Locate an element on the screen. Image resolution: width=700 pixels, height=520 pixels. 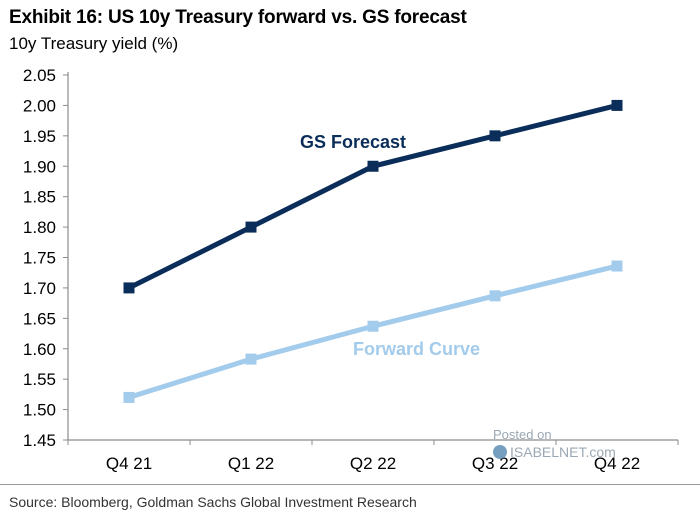
footer-divider is located at coordinates (350, 484).